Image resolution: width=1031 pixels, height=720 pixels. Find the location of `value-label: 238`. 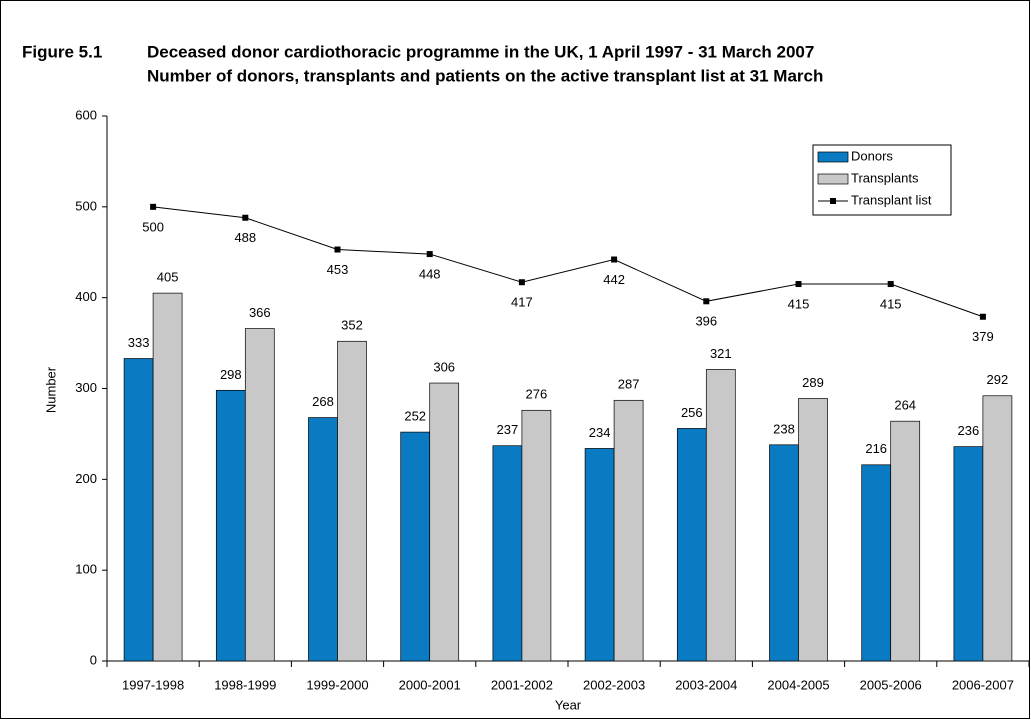

value-label: 238 is located at coordinates (784, 428).